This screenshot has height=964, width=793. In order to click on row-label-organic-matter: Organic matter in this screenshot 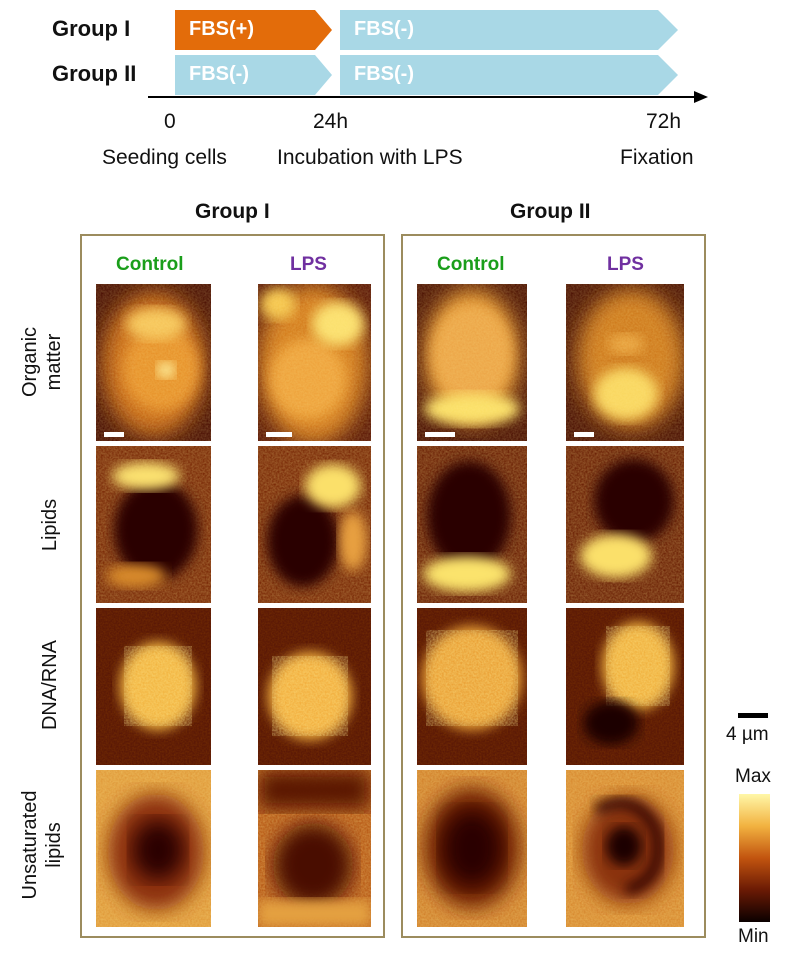, I will do `click(42, 362)`.